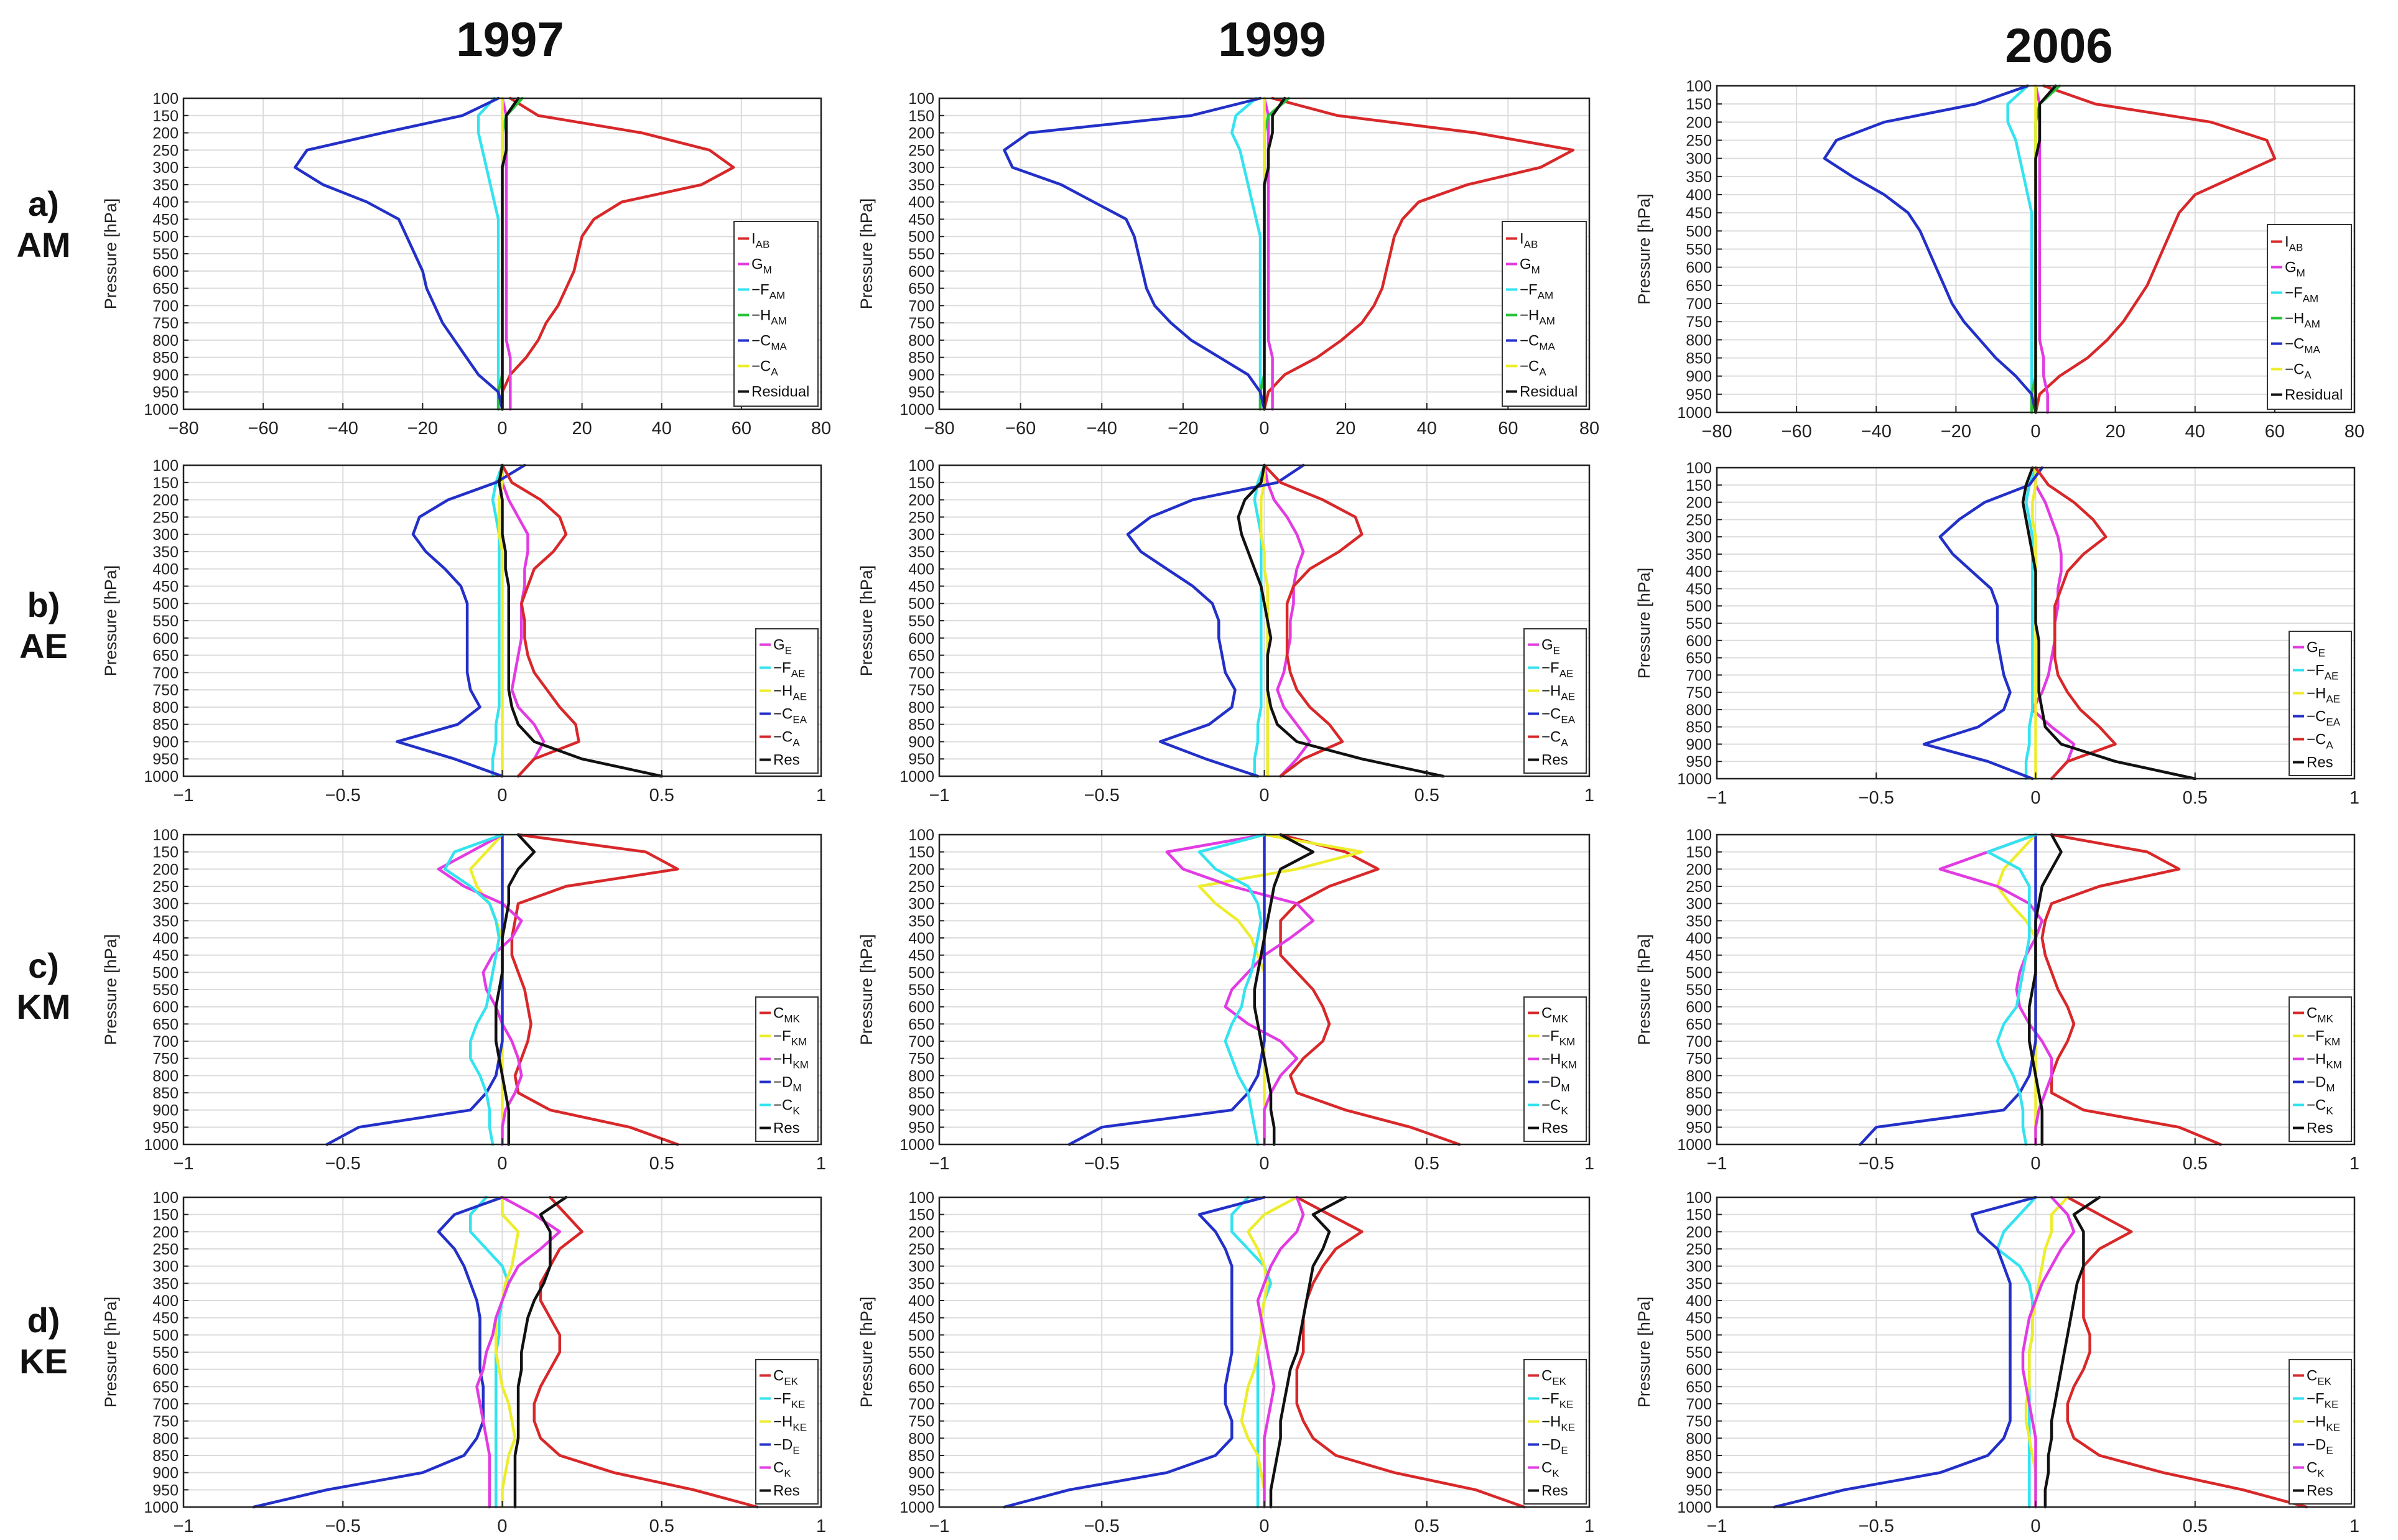  Describe the element at coordinates (2321, 1474) in the screenshot. I see `legend-subscript: K` at that location.